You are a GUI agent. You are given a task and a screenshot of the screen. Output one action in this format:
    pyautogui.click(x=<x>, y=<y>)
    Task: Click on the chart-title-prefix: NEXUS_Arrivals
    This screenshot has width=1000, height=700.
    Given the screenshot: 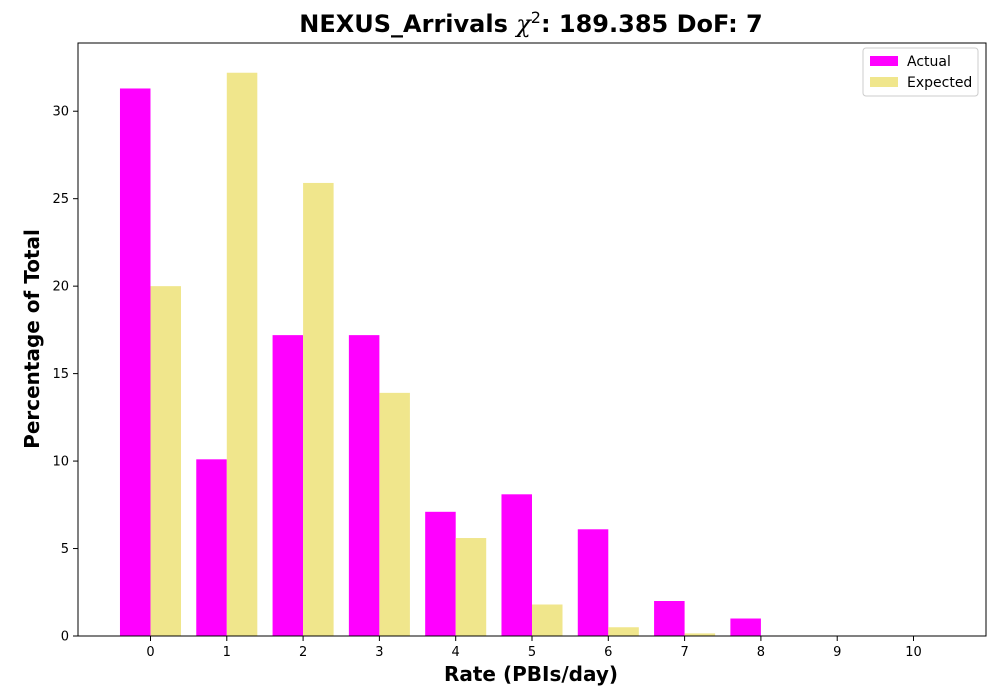 What is the action you would take?
    pyautogui.click(x=407, y=24)
    